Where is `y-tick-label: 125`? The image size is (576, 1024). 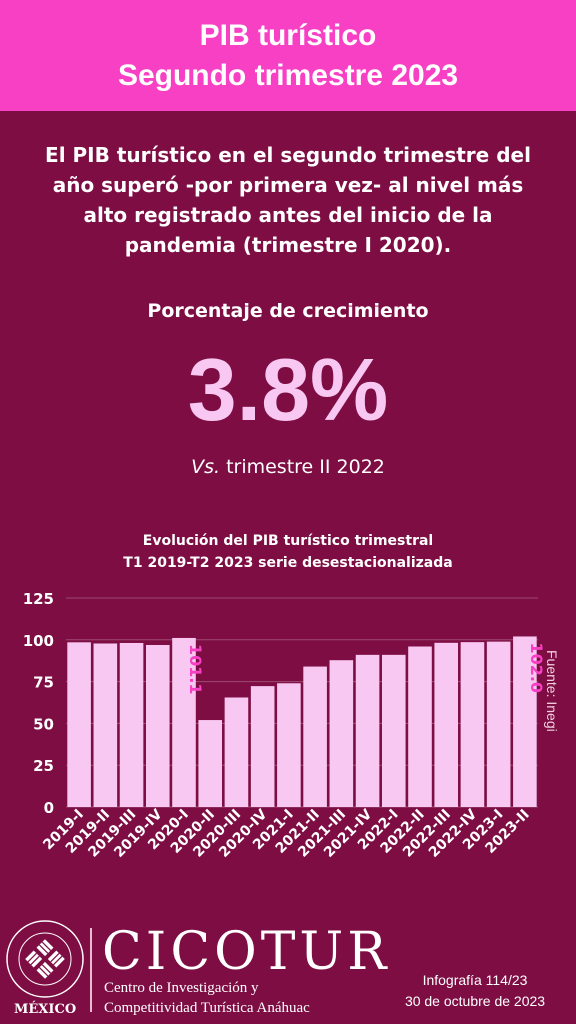
y-tick-label: 125 is located at coordinates (38, 599).